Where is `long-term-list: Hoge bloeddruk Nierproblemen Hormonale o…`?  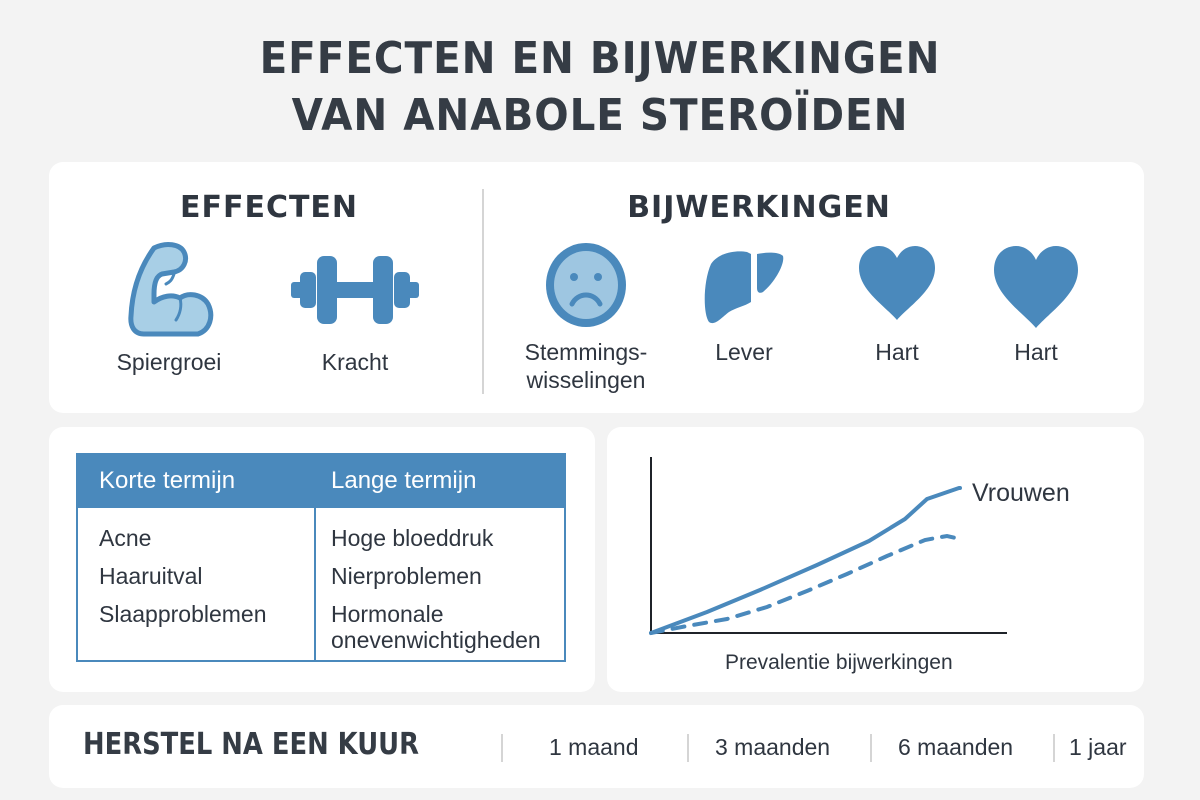
long-term-list: Hoge bloeddruk Nierproblemen Hormonale o… is located at coordinates (436, 586).